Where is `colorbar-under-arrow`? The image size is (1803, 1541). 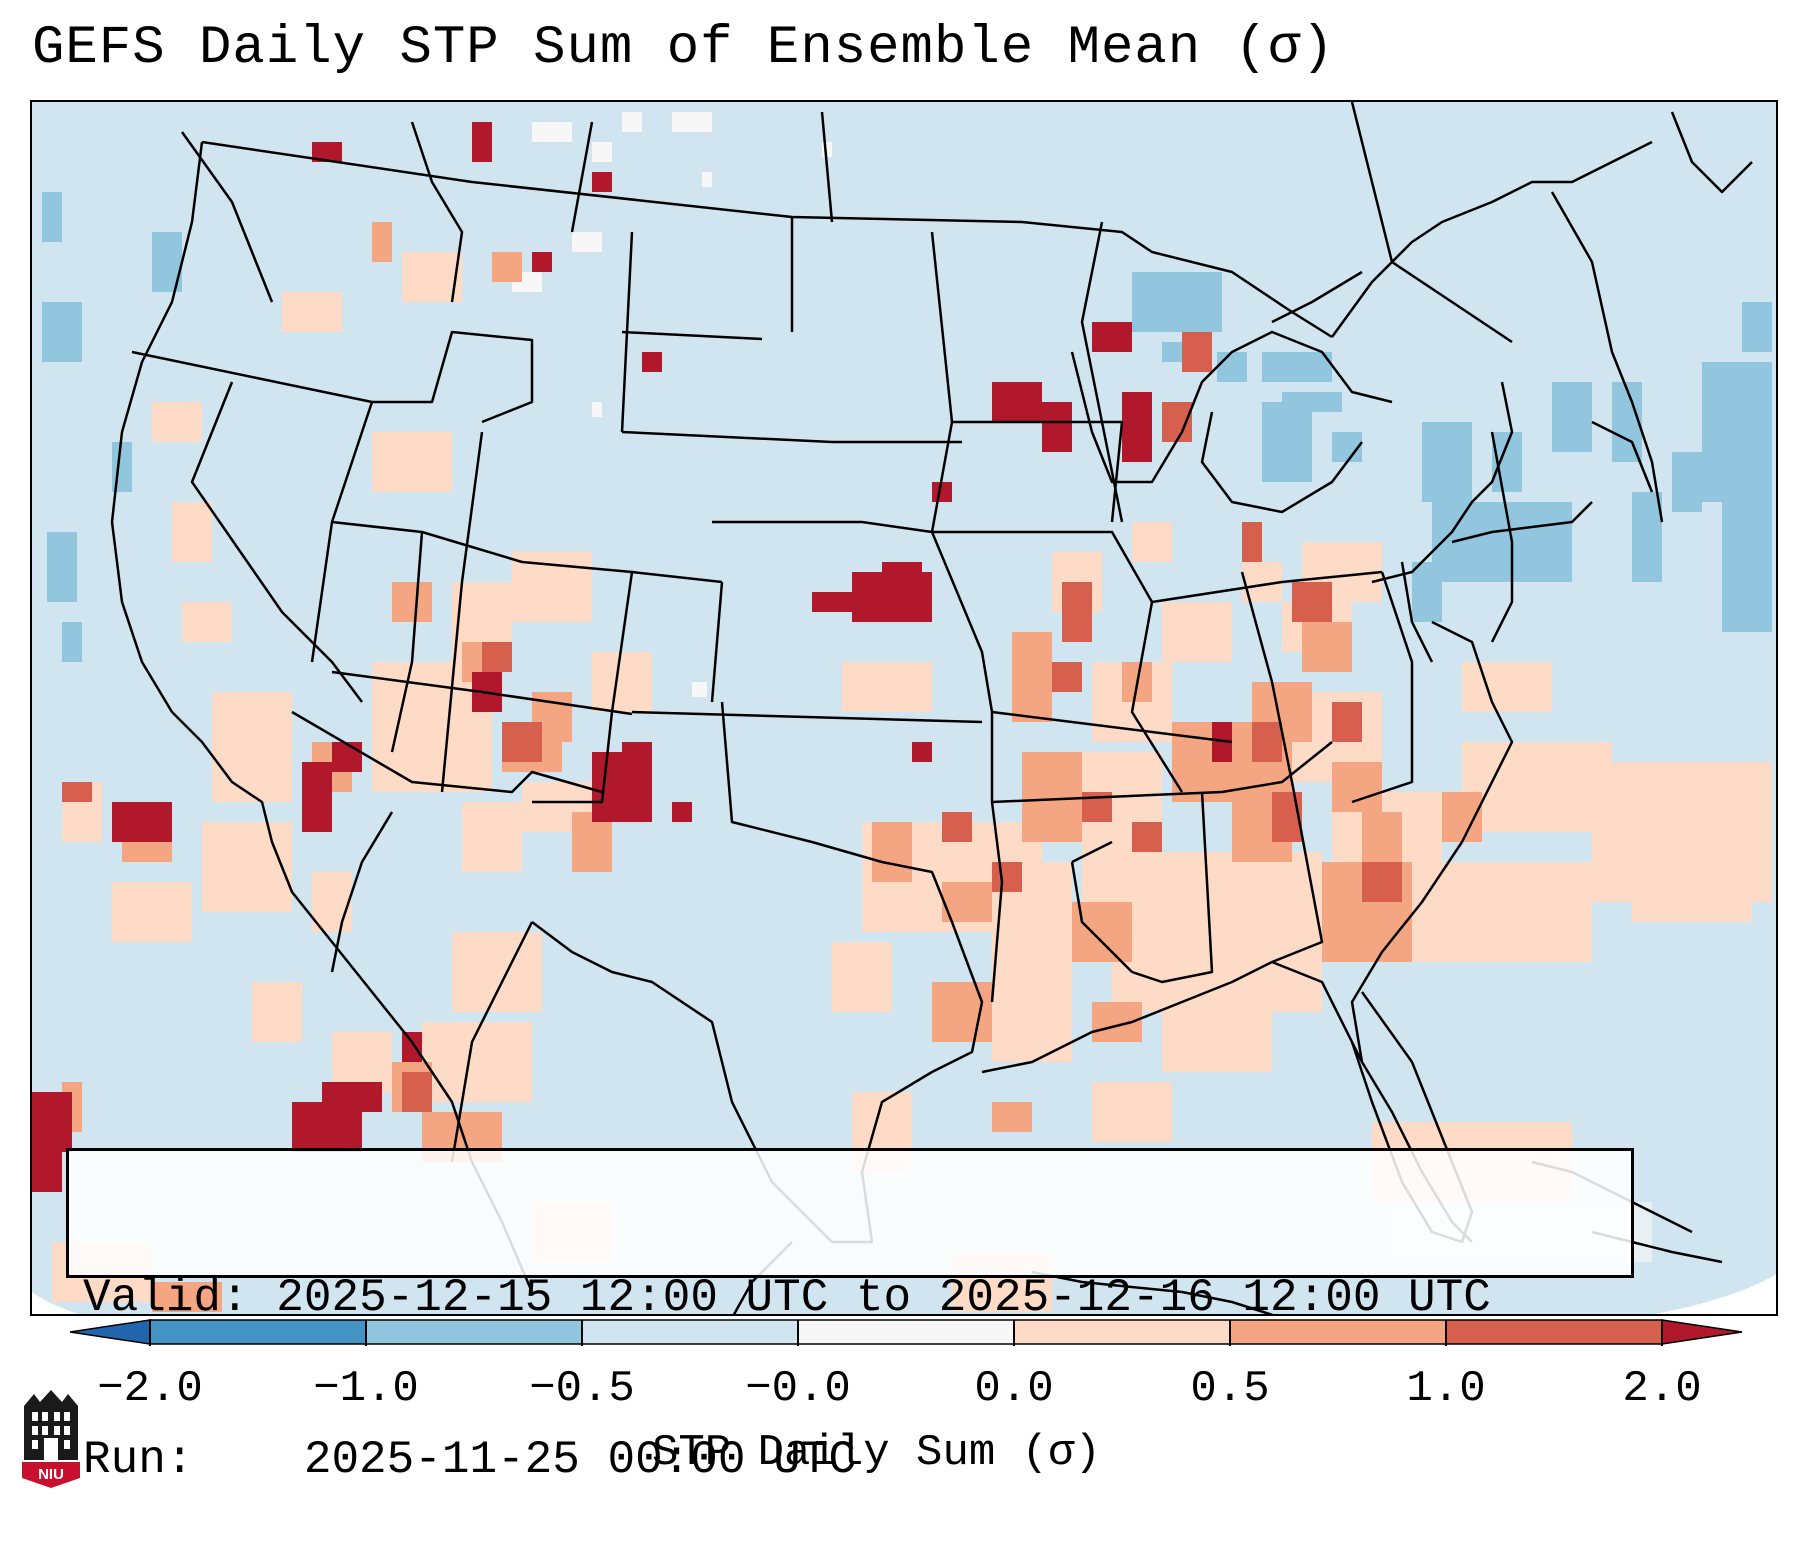
colorbar-under-arrow is located at coordinates (110, 1332).